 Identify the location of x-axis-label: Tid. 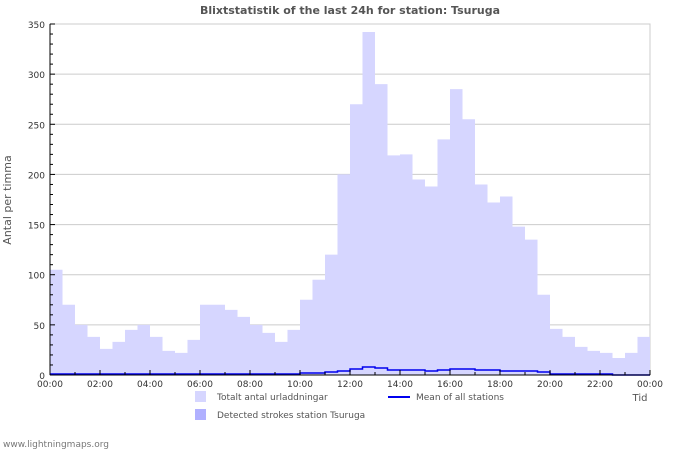
(640, 398).